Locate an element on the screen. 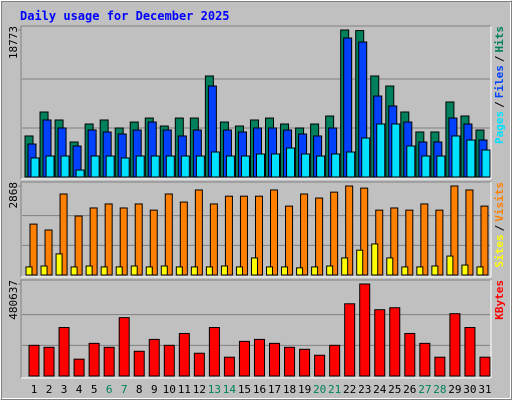 The image size is (512, 400). x-tick-label: 1 is located at coordinates (34, 389).